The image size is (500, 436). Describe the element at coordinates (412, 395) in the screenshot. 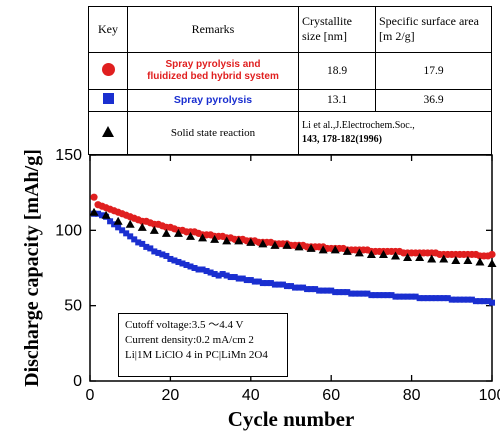

I see `x-tick-label: 80` at that location.